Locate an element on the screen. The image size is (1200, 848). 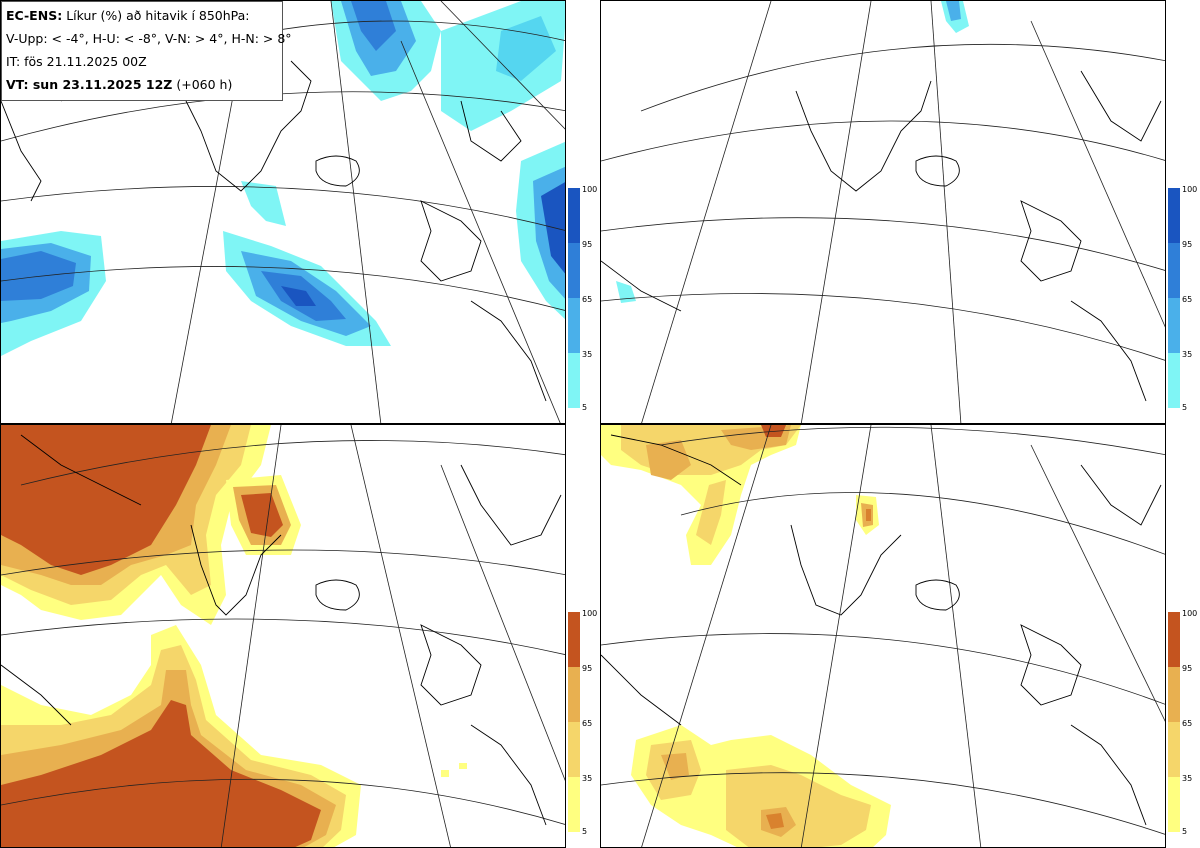
colorbar-cold-1: 100 95 65 35 5 is located at coordinates (583, 298).